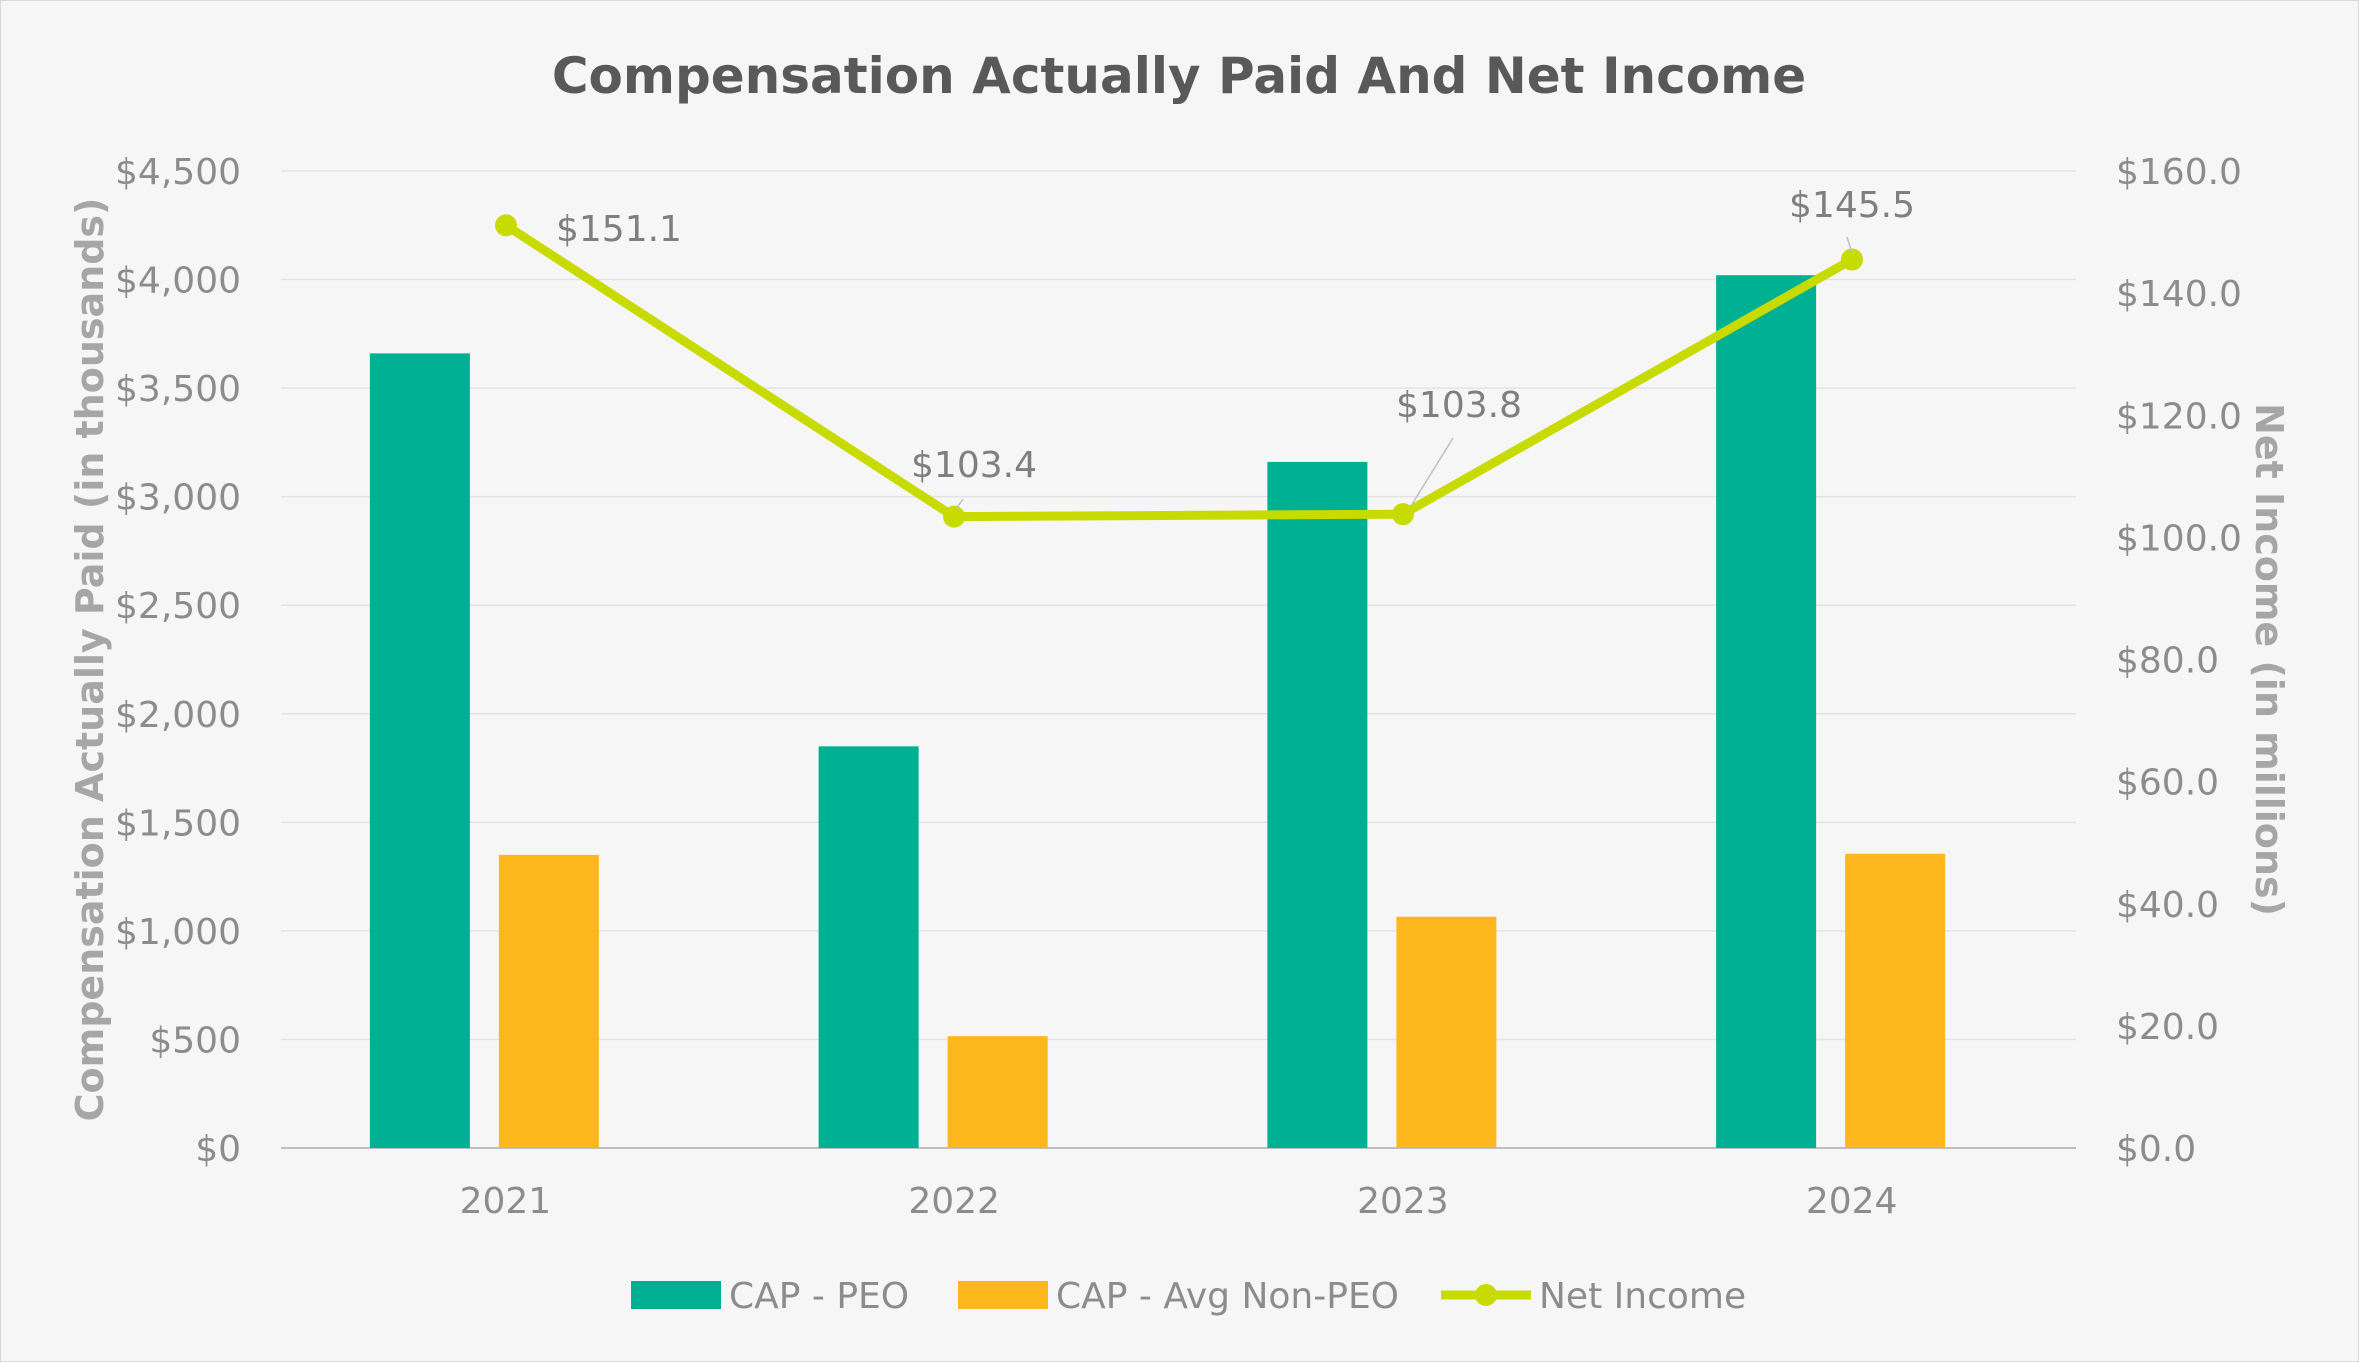  Describe the element at coordinates (1895, 1000) in the screenshot. I see `bar-cap-avg-non-peo-2024` at that location.